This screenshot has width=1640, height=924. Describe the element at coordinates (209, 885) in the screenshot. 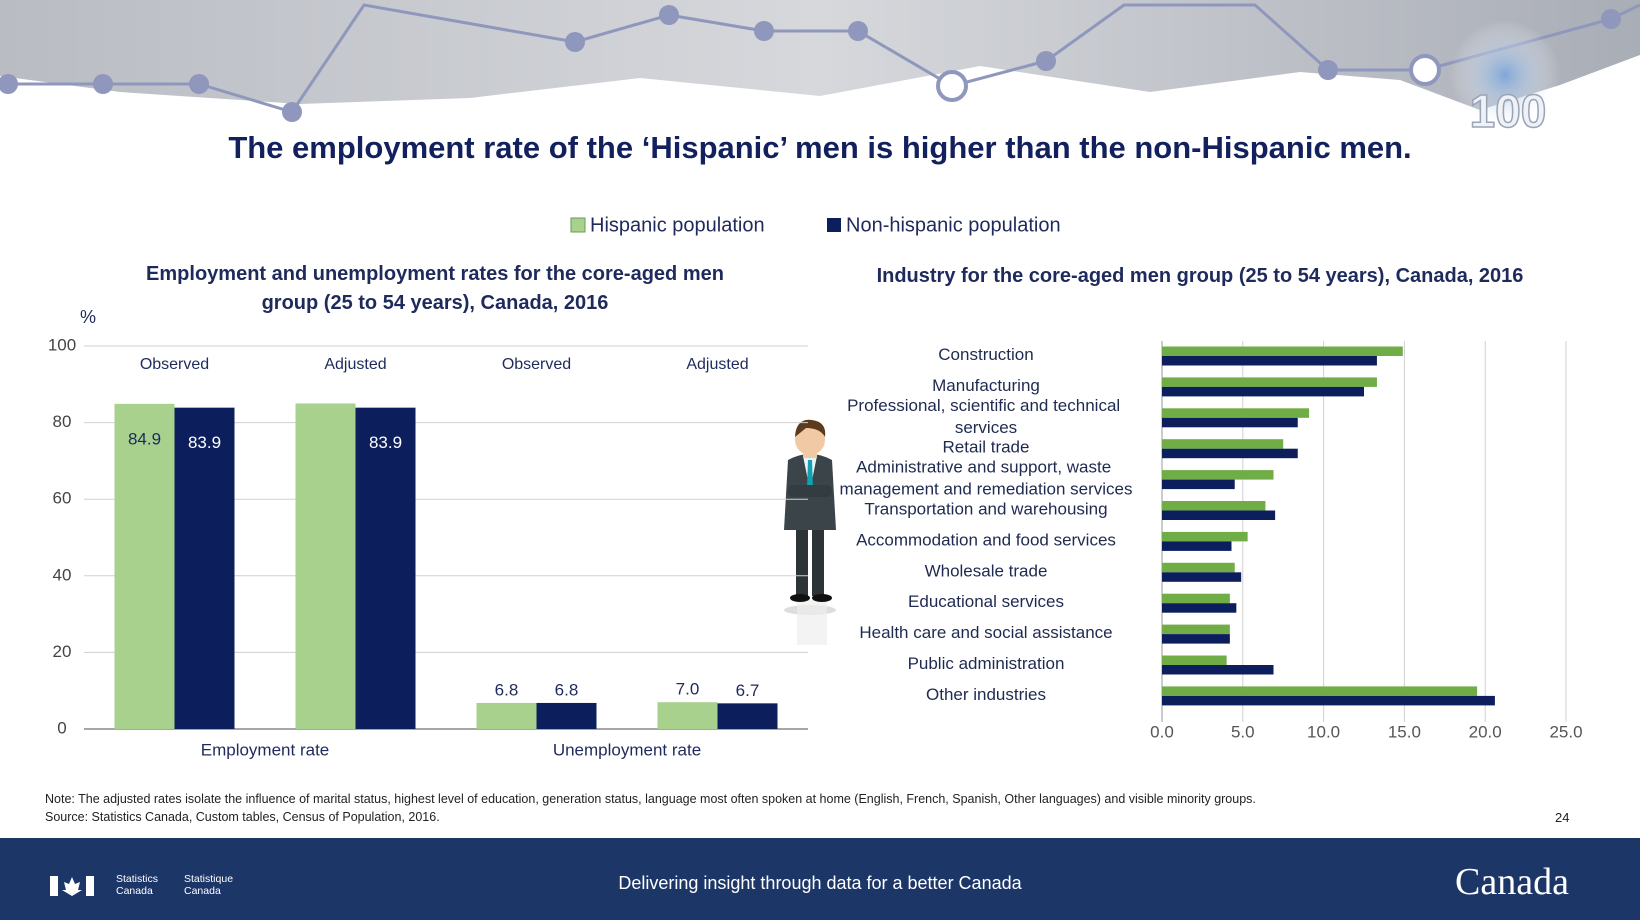

I see `agency-name: Statistique Canada` at that location.